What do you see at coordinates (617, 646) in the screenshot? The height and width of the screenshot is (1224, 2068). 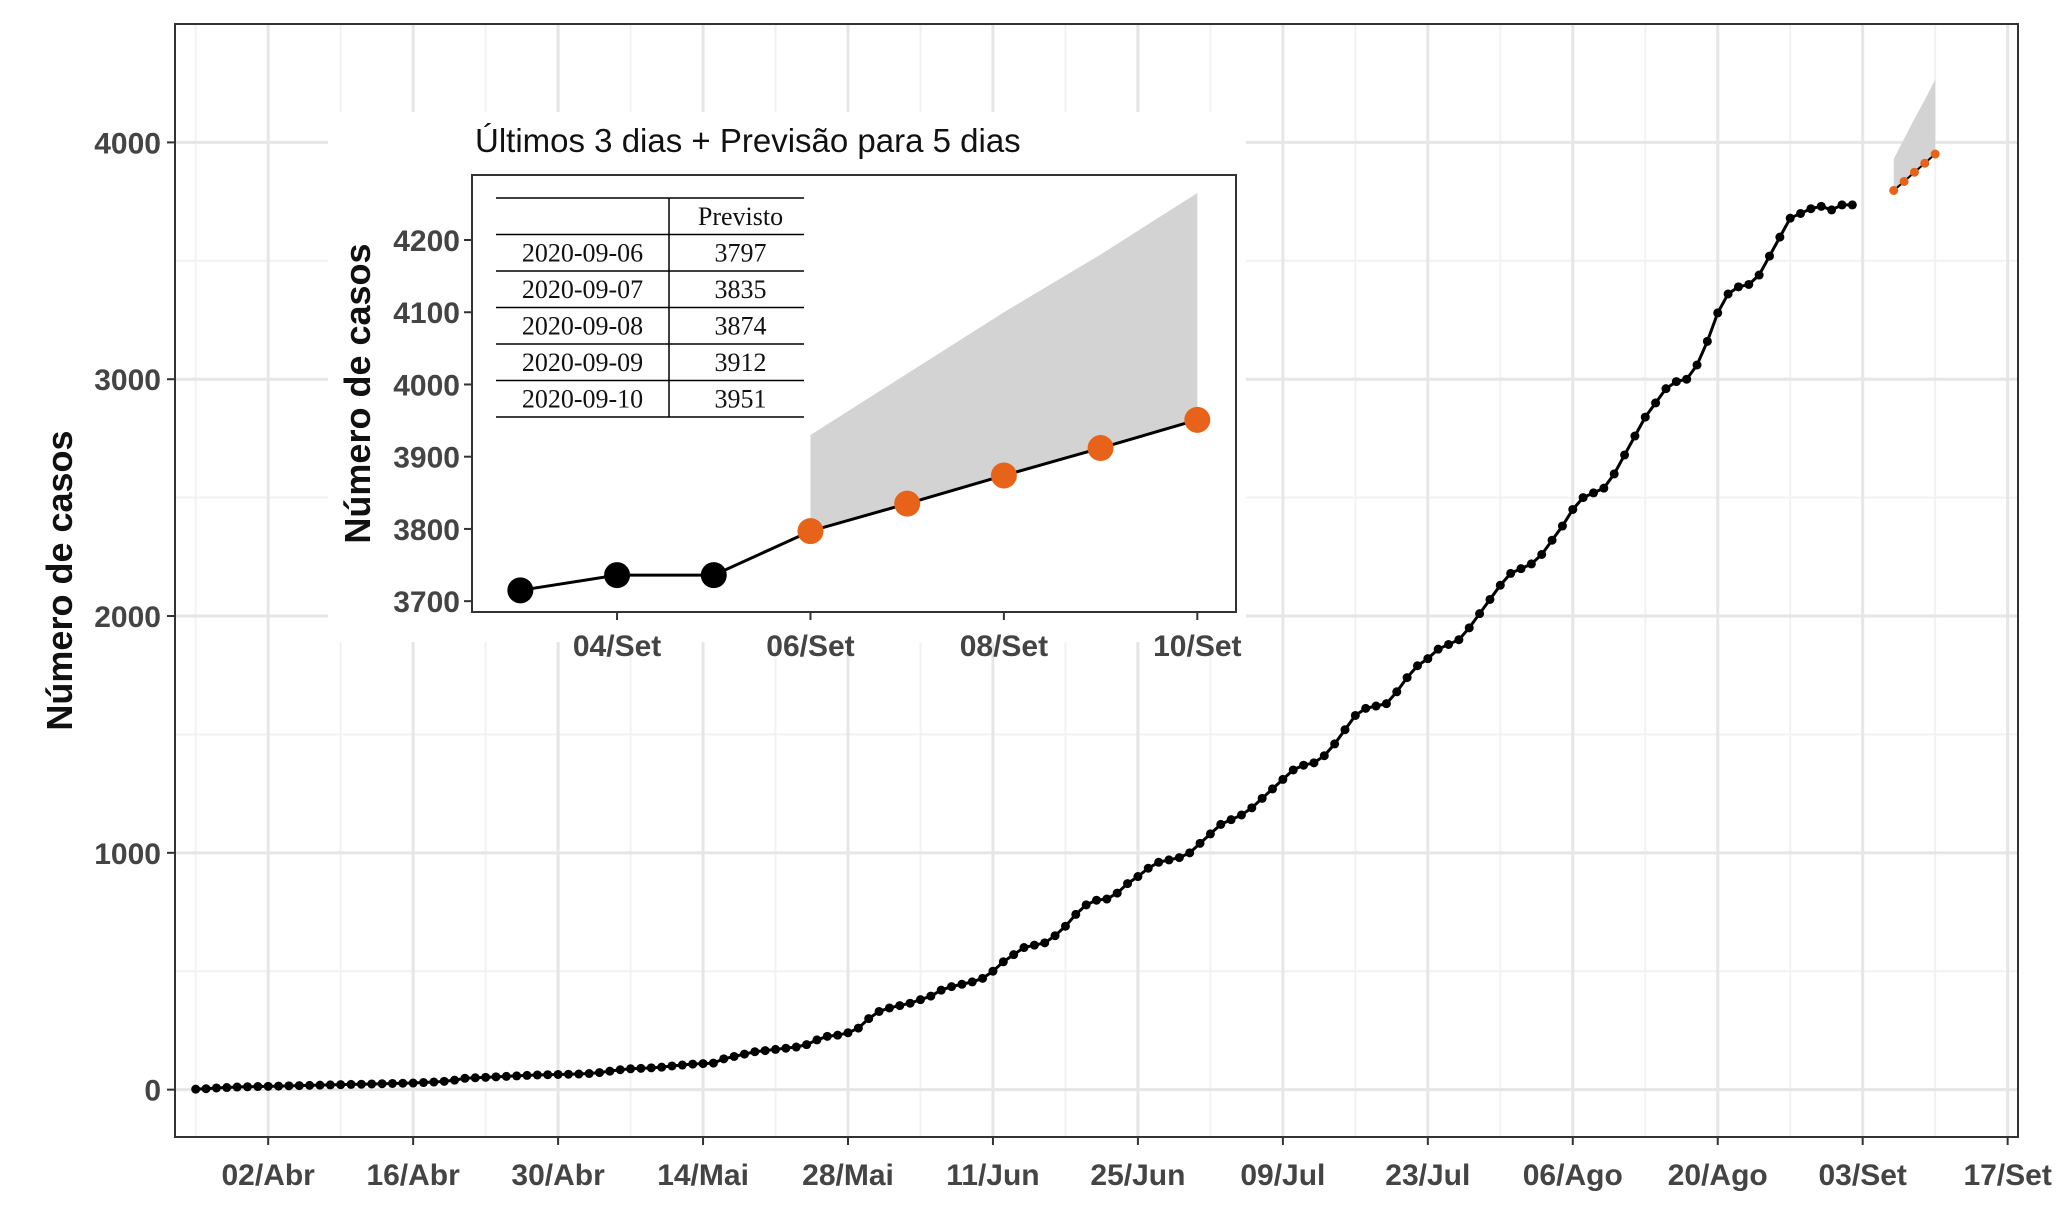 I see `inset-x-tick-label: 04/Set` at bounding box center [617, 646].